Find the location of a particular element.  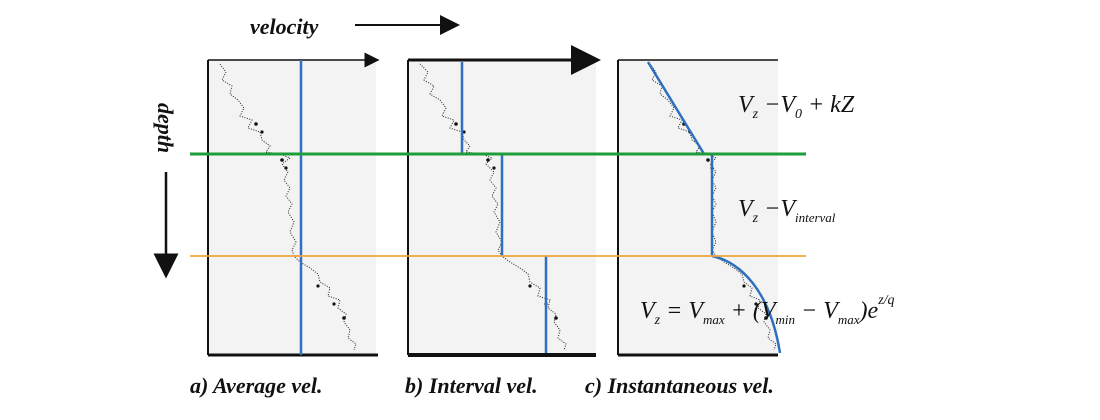

panel-c-bg is located at coordinates (698, 207).